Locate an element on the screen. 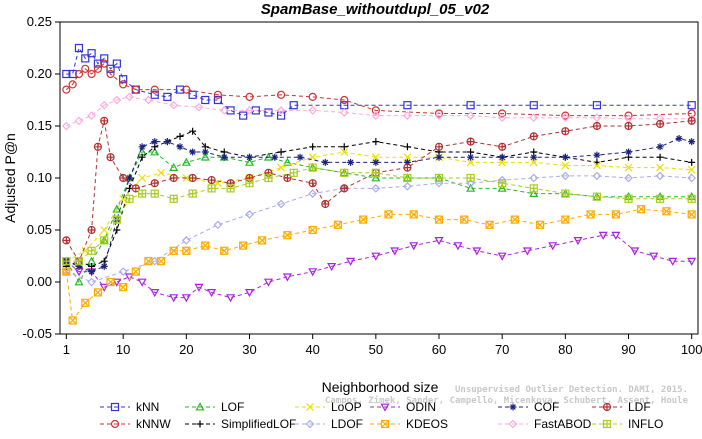 The image size is (702, 439). legend-item: kNN is located at coordinates (129, 407).